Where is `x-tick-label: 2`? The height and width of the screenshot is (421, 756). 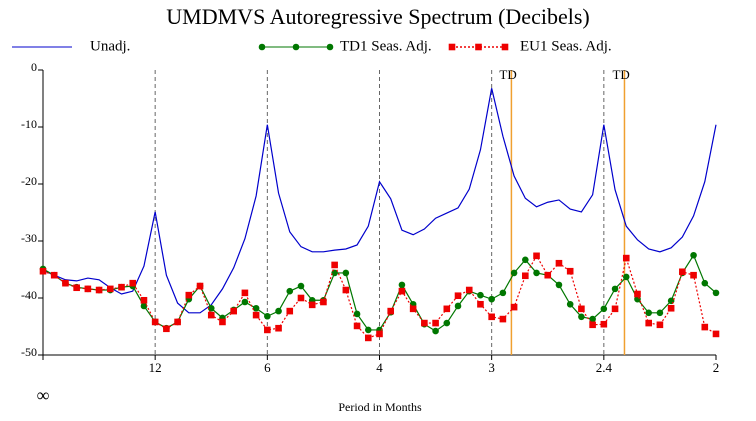 x-tick-label: 2 is located at coordinates (716, 367).